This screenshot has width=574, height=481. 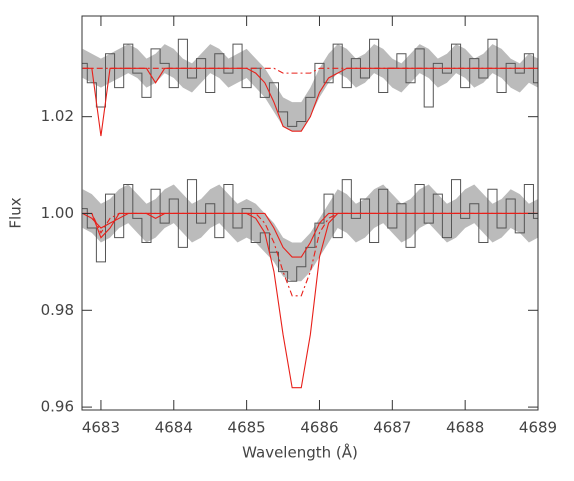 I want to click on spectrum-histogram, so click(x=310, y=82).